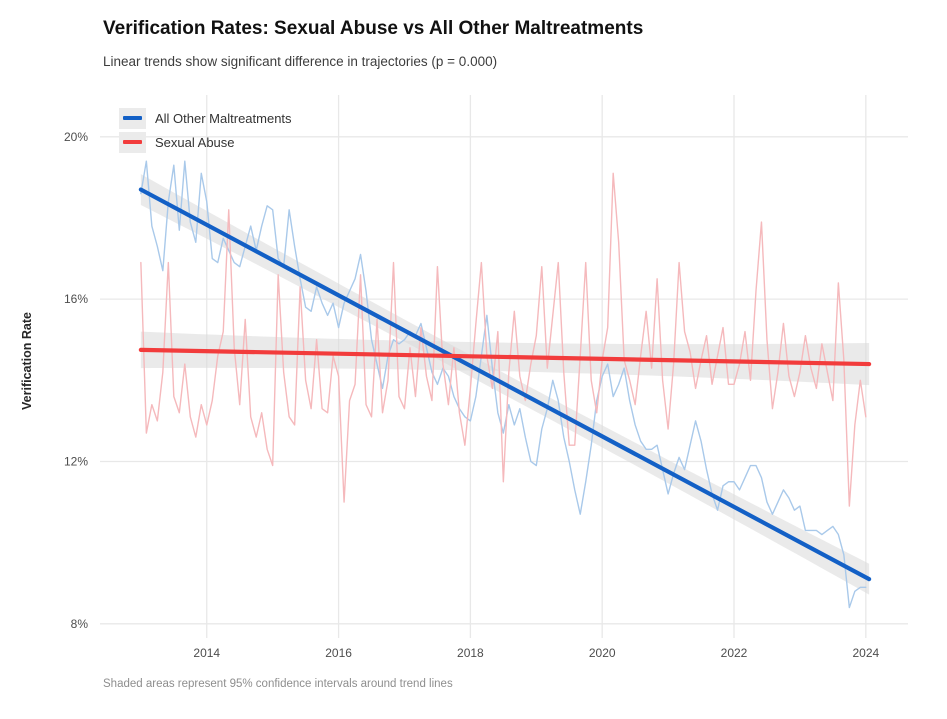 The height and width of the screenshot is (719, 947). Describe the element at coordinates (206, 653) in the screenshot. I see `x-tick-label: 2014` at that location.